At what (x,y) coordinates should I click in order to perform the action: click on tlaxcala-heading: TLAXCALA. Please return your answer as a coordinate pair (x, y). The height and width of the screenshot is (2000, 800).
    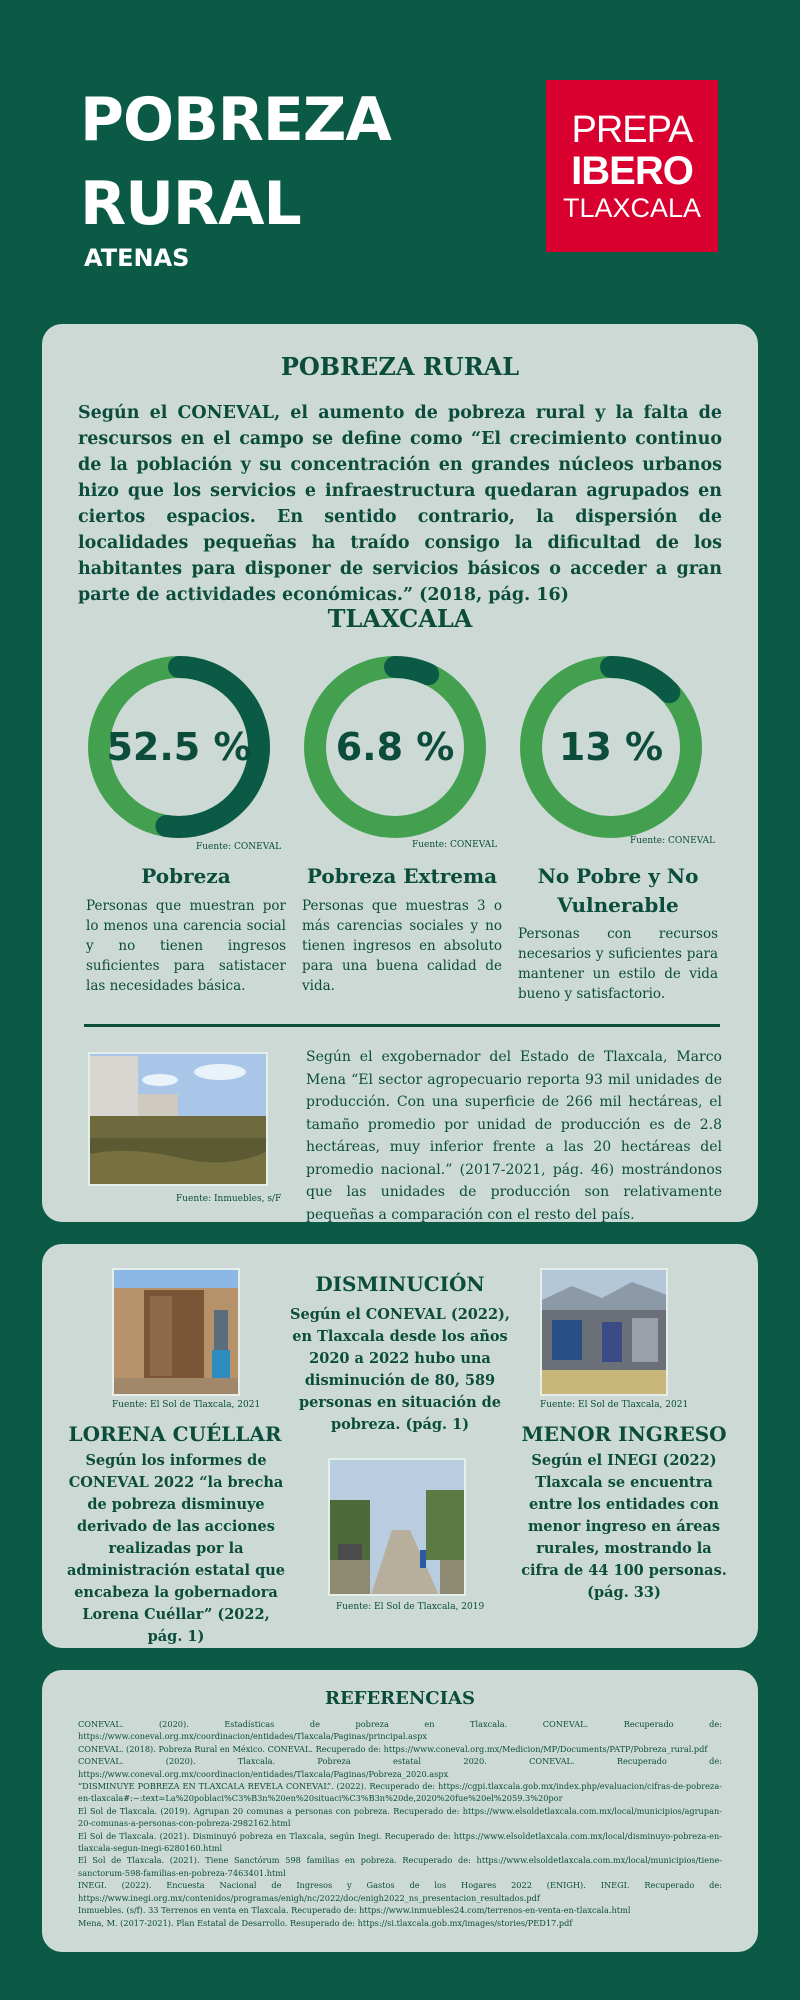
    Looking at the image, I should click on (400, 618).